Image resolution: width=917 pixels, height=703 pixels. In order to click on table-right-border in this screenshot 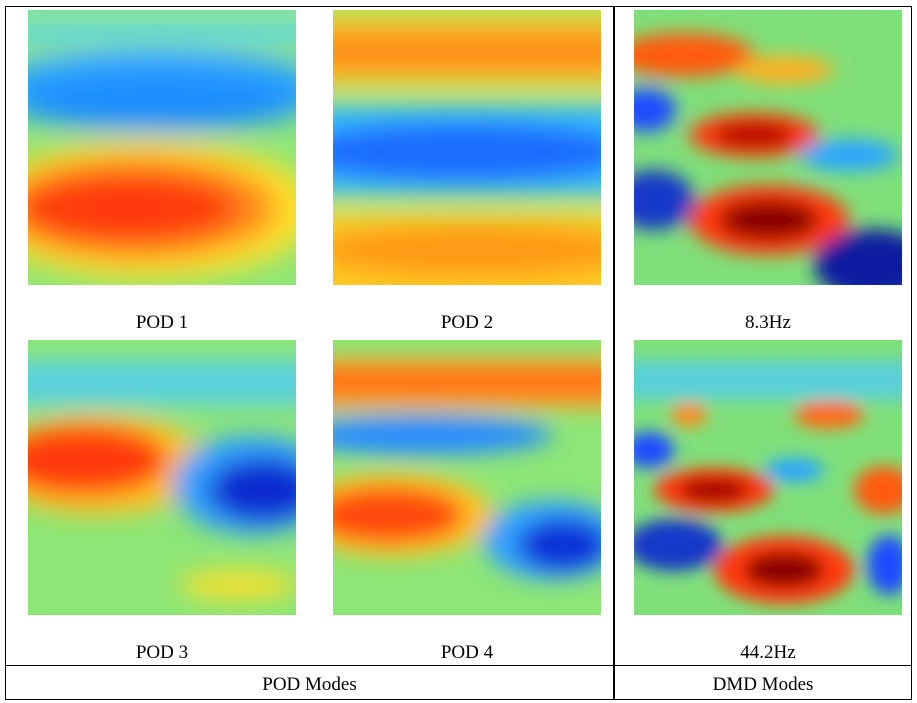, I will do `click(911, 353)`.